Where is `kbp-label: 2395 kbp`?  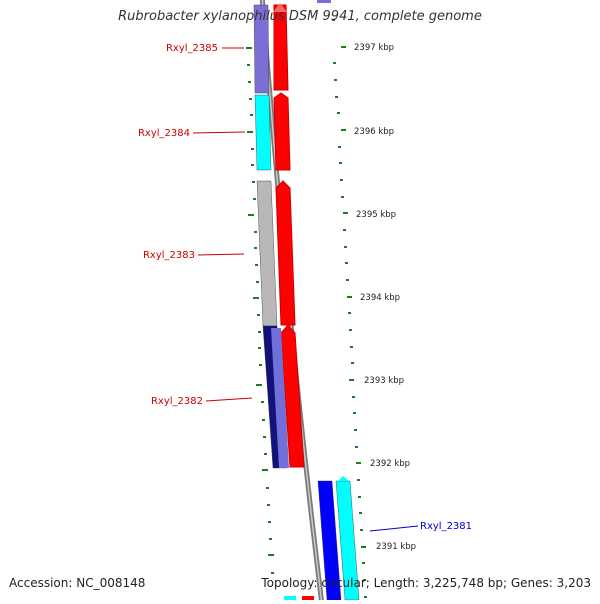 kbp-label: 2395 kbp is located at coordinates (376, 215).